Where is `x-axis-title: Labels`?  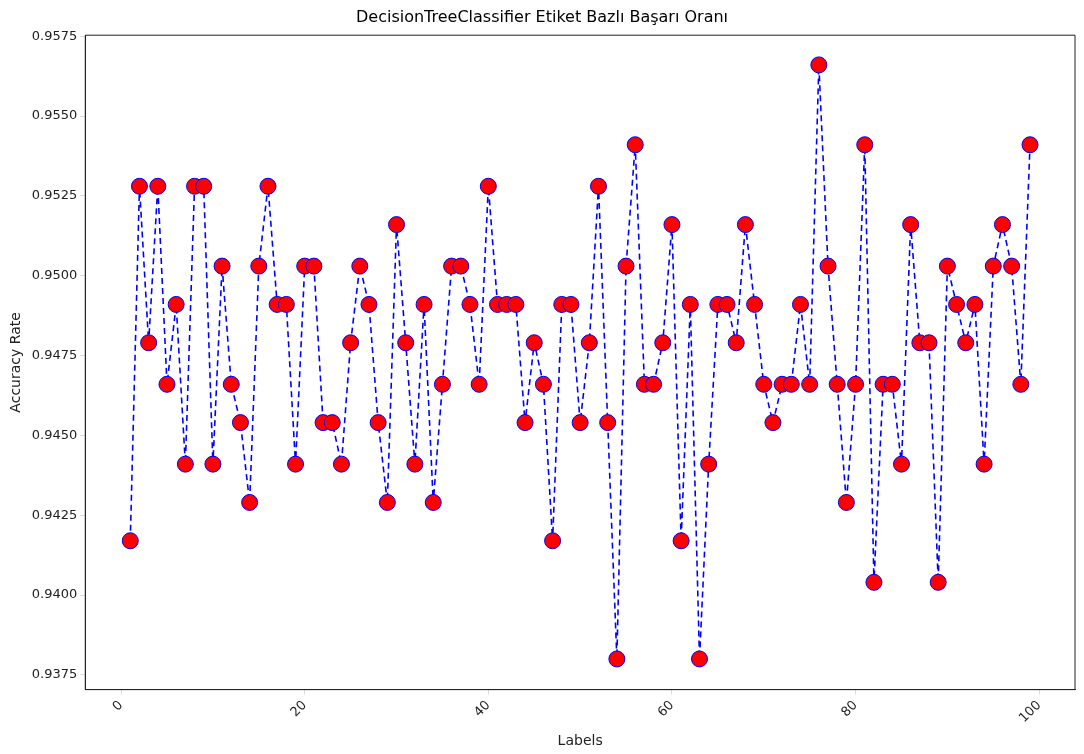
x-axis-title: Labels is located at coordinates (580, 740).